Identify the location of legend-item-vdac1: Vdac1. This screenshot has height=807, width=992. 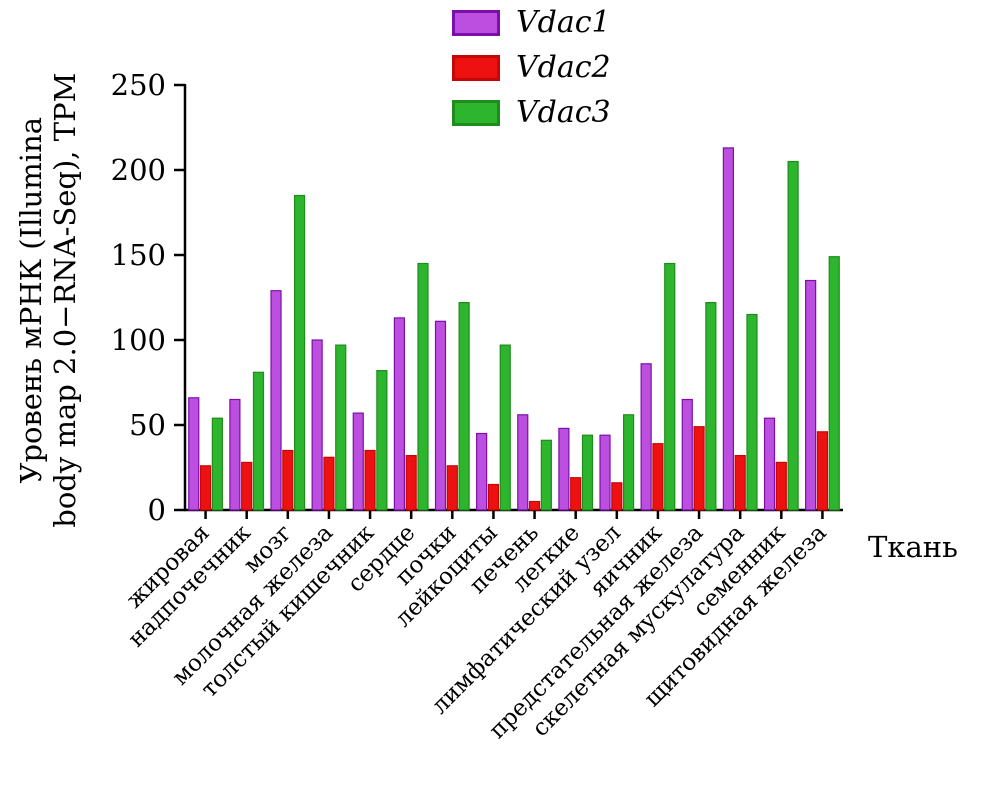
(531, 23).